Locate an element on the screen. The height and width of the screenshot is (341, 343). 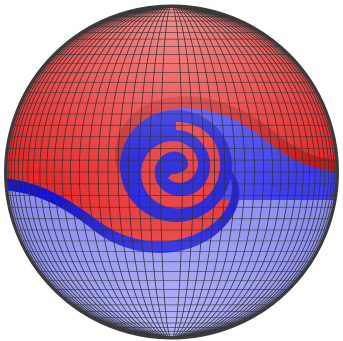
longitude-line is located at coordinates (171, 172).